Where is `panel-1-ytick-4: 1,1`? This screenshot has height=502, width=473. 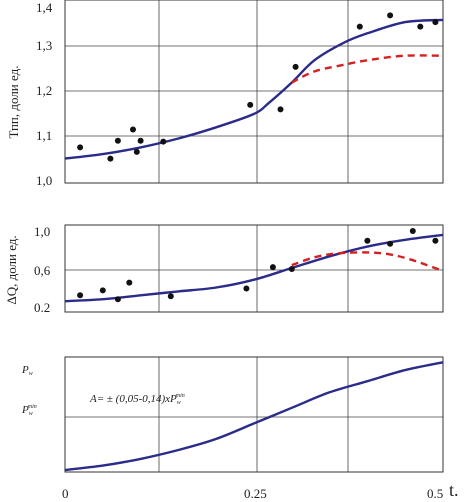
panel-1-ytick-4: 1,1 is located at coordinates (44, 135).